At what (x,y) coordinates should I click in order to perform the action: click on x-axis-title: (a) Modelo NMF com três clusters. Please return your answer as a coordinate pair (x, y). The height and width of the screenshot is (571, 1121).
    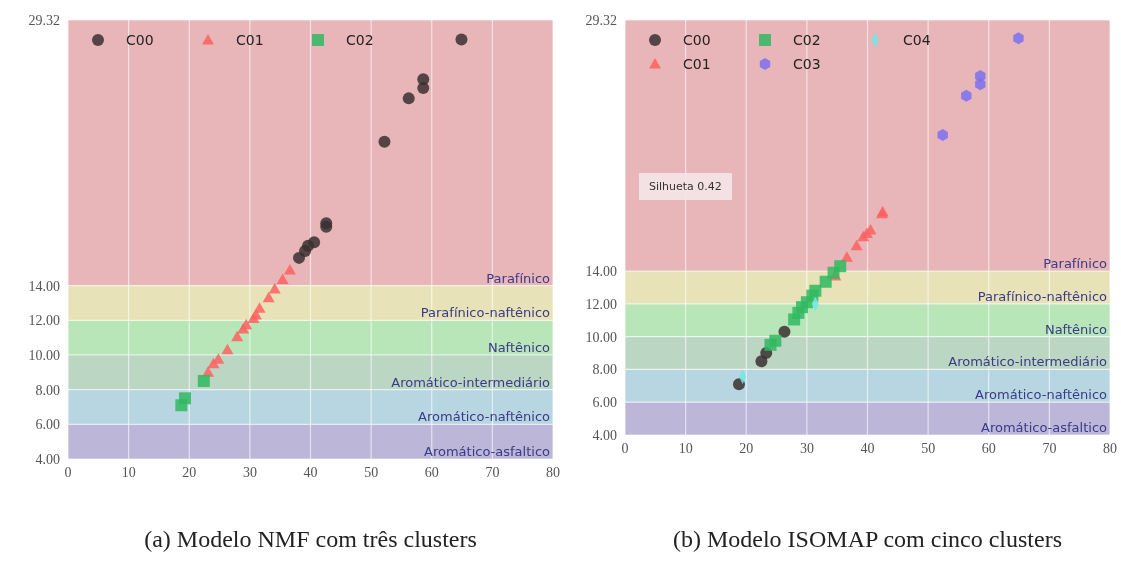
    Looking at the image, I should click on (310, 539).